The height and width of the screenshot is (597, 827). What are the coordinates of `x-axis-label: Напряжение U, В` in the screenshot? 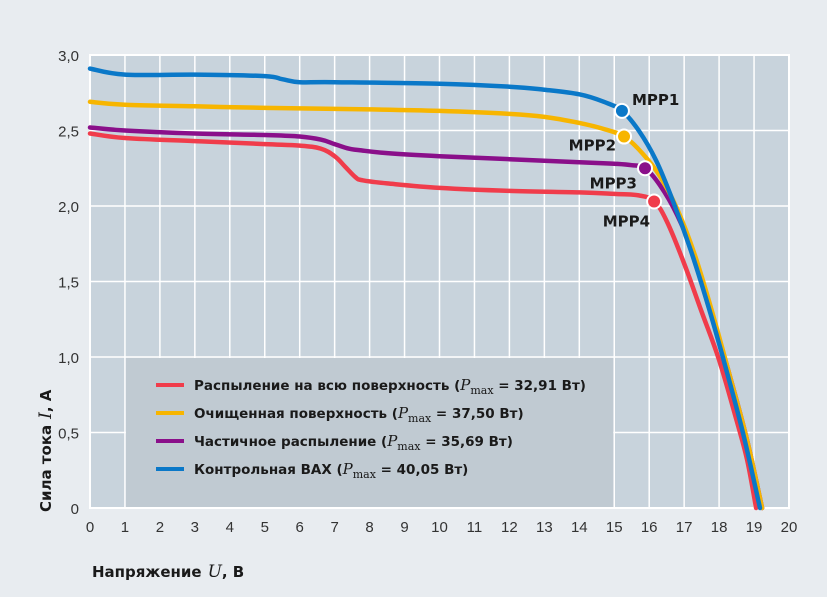 It's located at (168, 572).